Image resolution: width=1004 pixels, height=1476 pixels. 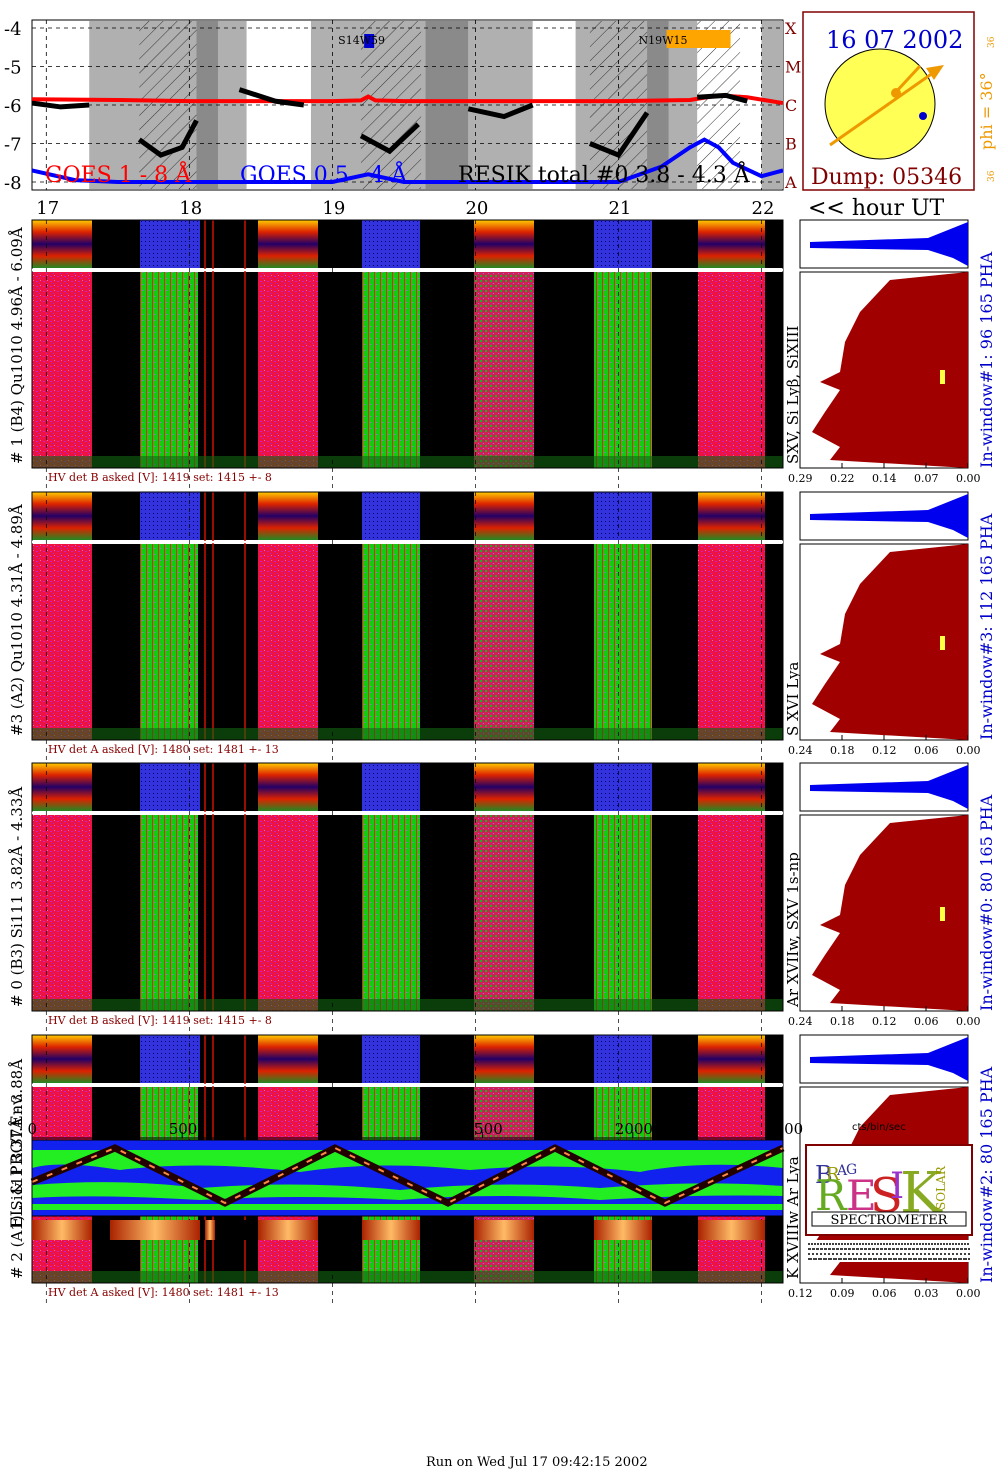 I want to click on window-marker, so click(x=942, y=377).